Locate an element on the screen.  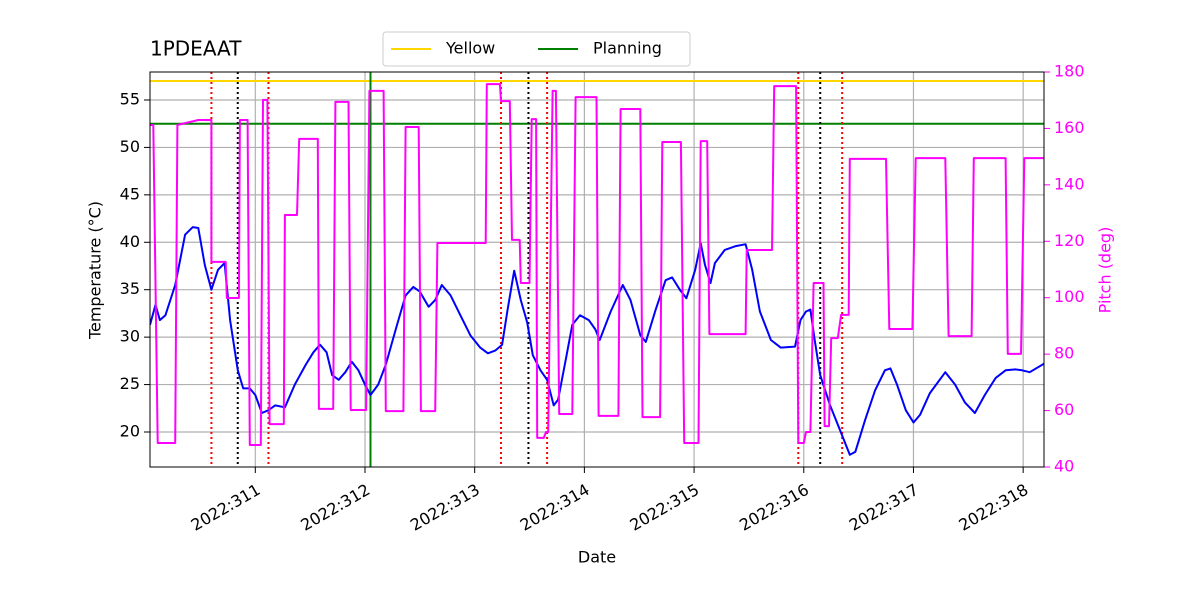
legend-box is located at coordinates (536, 49).